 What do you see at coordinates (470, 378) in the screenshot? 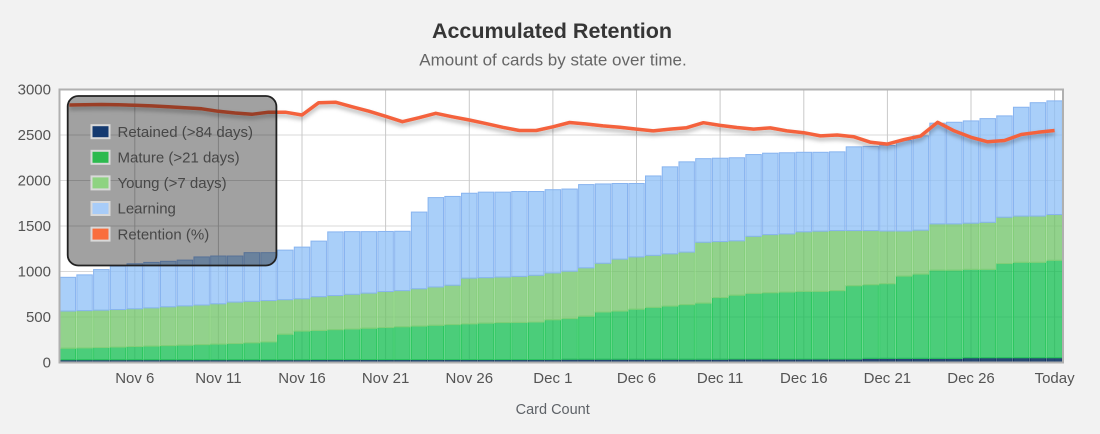
I see `svg-text: Nov 26` at bounding box center [470, 378].